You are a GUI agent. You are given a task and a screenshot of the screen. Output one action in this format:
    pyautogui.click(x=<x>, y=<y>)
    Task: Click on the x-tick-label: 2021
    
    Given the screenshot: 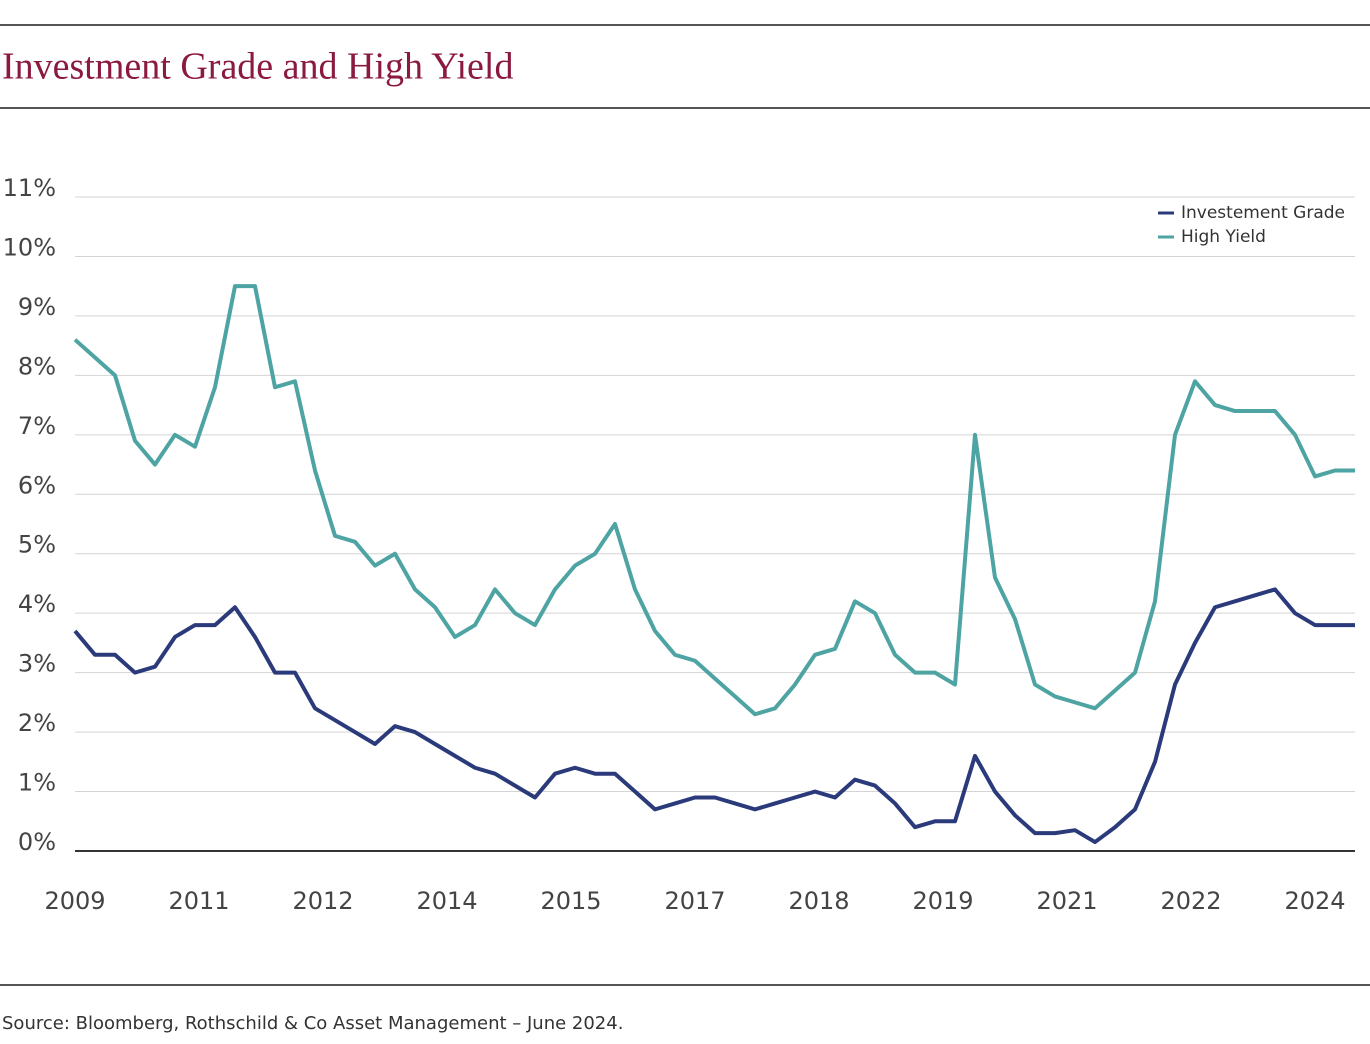 What is the action you would take?
    pyautogui.click(x=1066, y=901)
    